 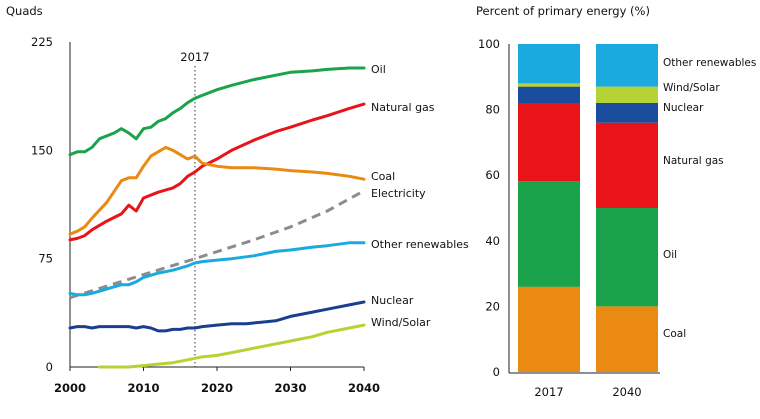 I want to click on bar-segment-natural-gas-2017, so click(x=549, y=142).